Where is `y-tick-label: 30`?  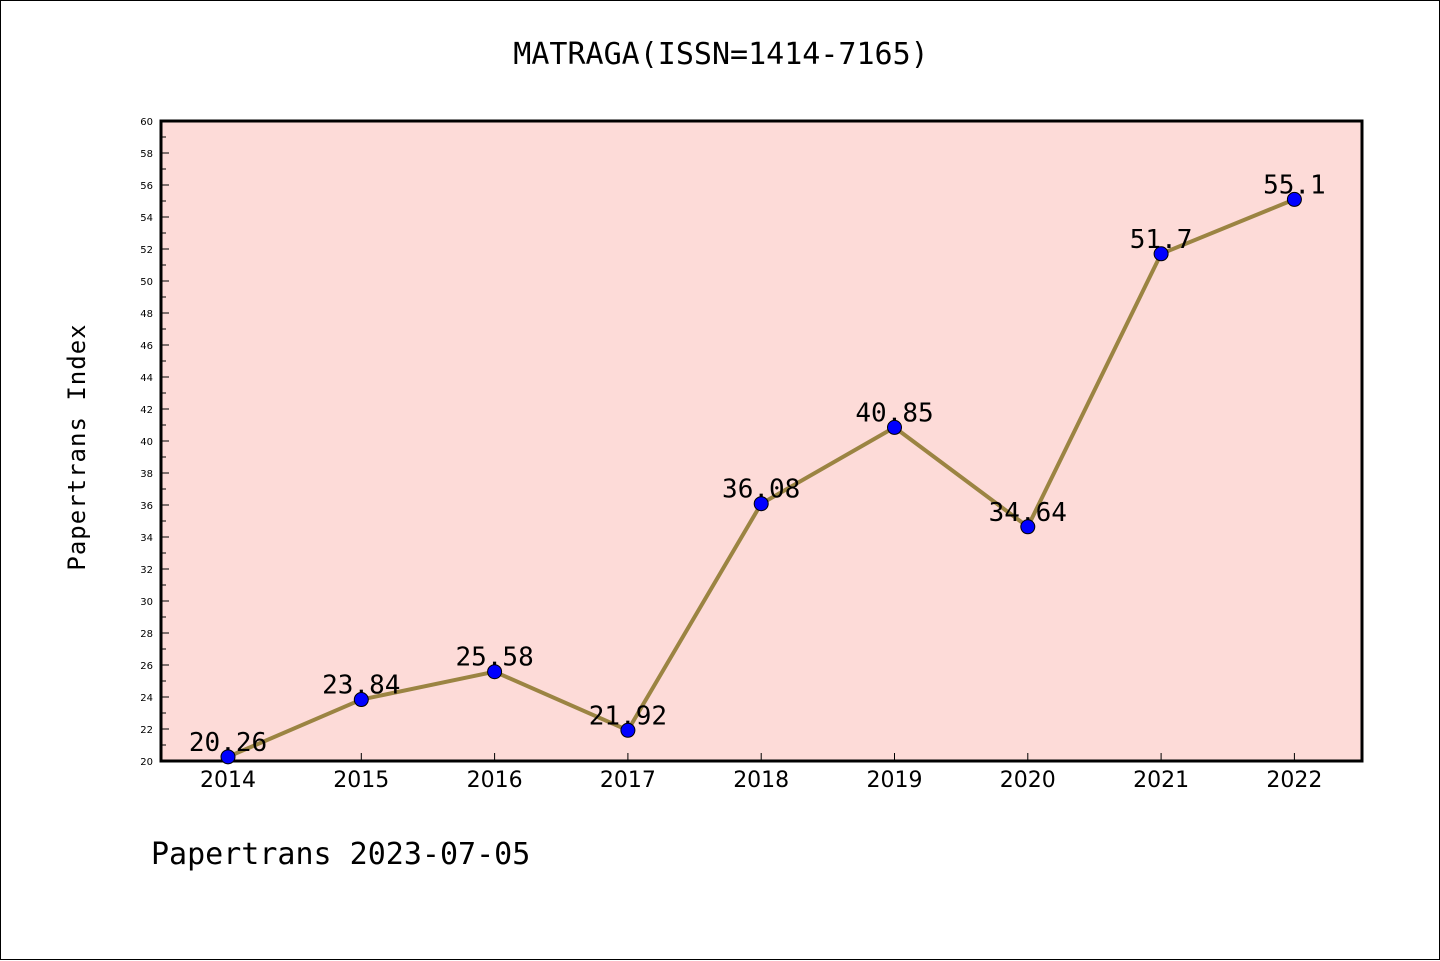 y-tick-label: 30 is located at coordinates (146, 602).